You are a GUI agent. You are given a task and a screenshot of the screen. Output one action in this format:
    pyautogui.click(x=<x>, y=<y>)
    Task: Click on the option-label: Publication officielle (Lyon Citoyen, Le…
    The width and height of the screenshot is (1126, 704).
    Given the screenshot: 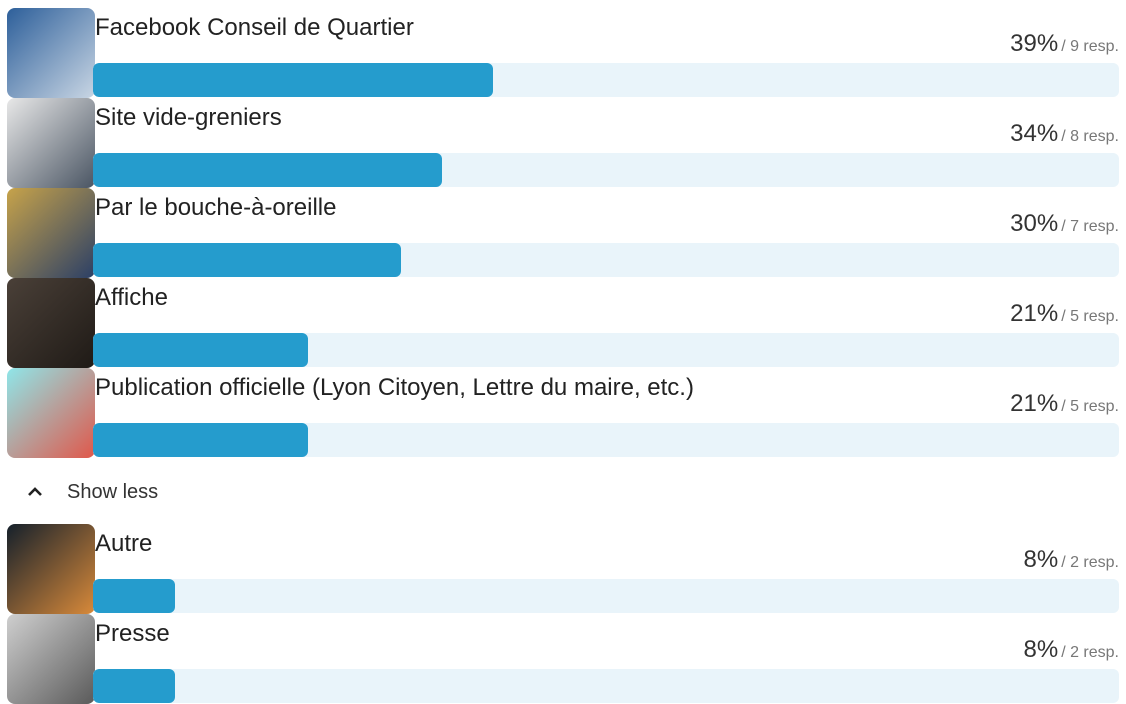 What is the action you would take?
    pyautogui.click(x=394, y=387)
    